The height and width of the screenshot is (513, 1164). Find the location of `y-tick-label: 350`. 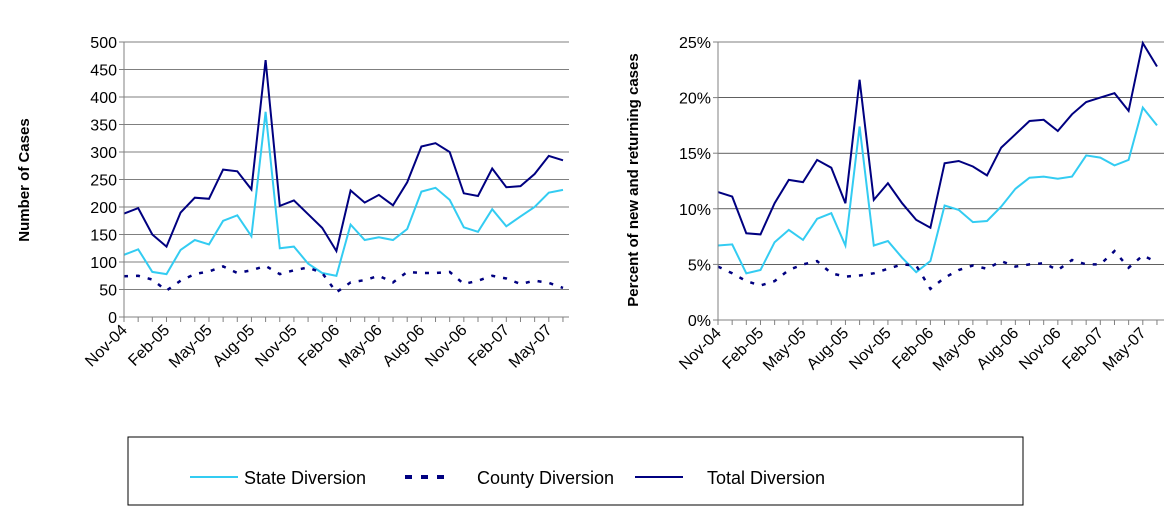

y-tick-label: 350 is located at coordinates (103, 126).